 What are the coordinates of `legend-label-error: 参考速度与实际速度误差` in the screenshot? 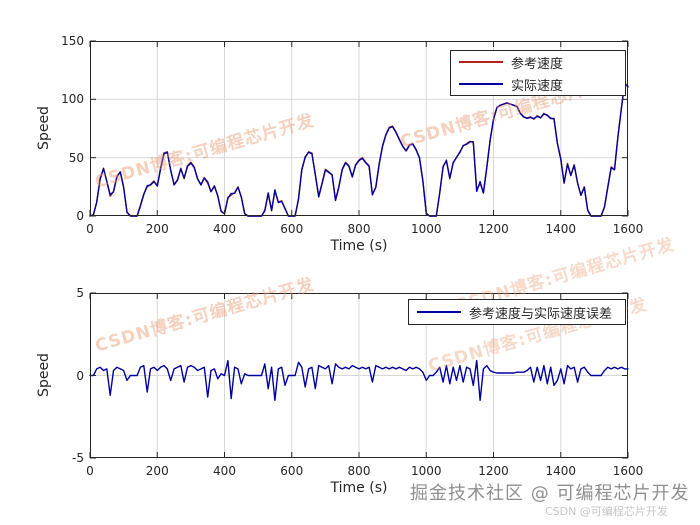 It's located at (541, 314).